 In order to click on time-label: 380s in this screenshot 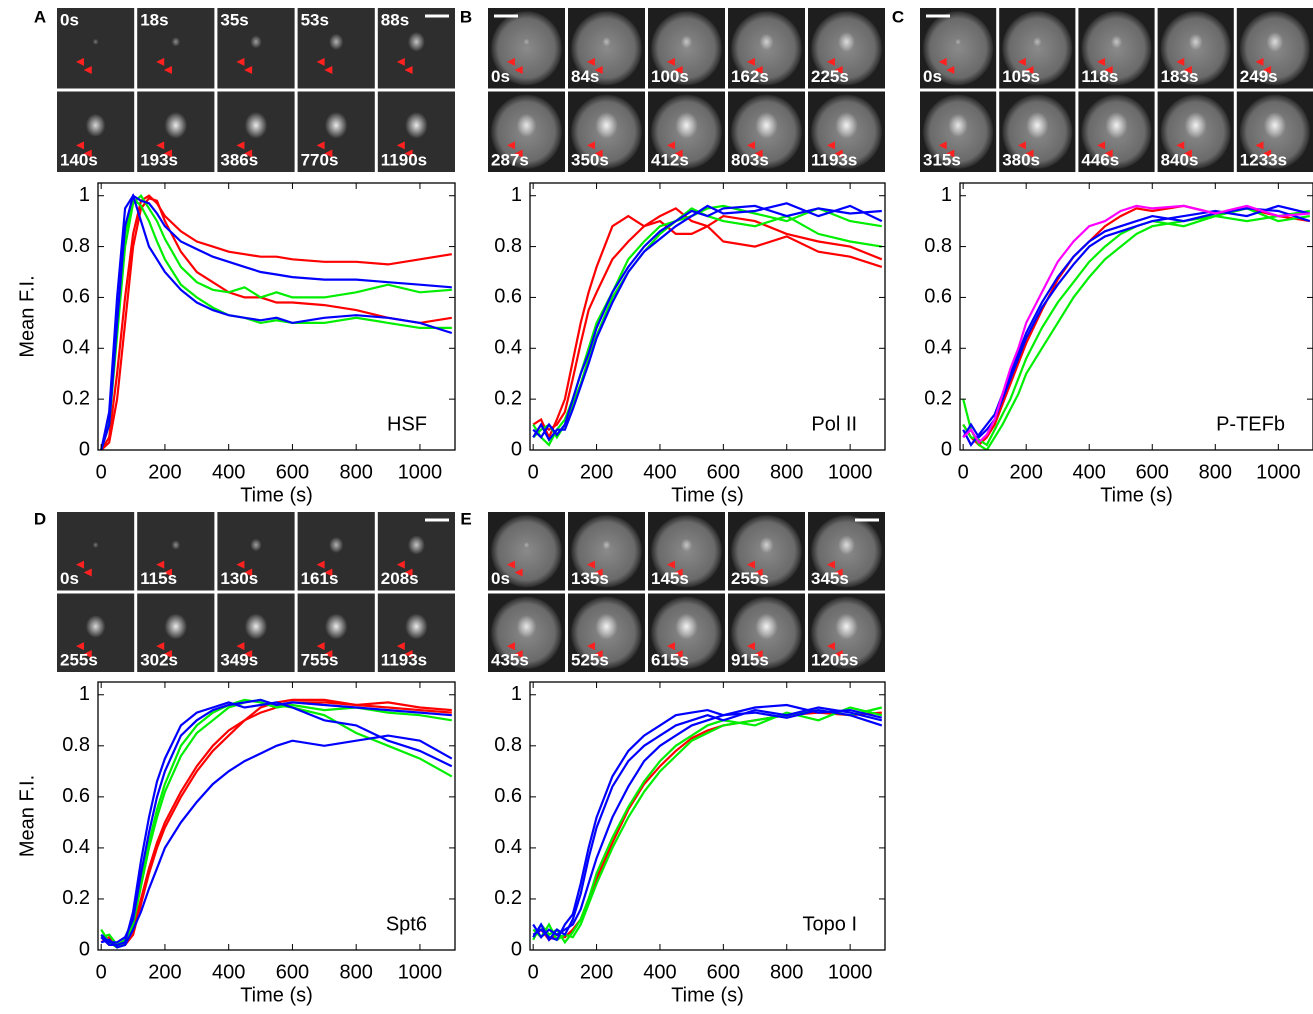, I will do `click(1021, 159)`.